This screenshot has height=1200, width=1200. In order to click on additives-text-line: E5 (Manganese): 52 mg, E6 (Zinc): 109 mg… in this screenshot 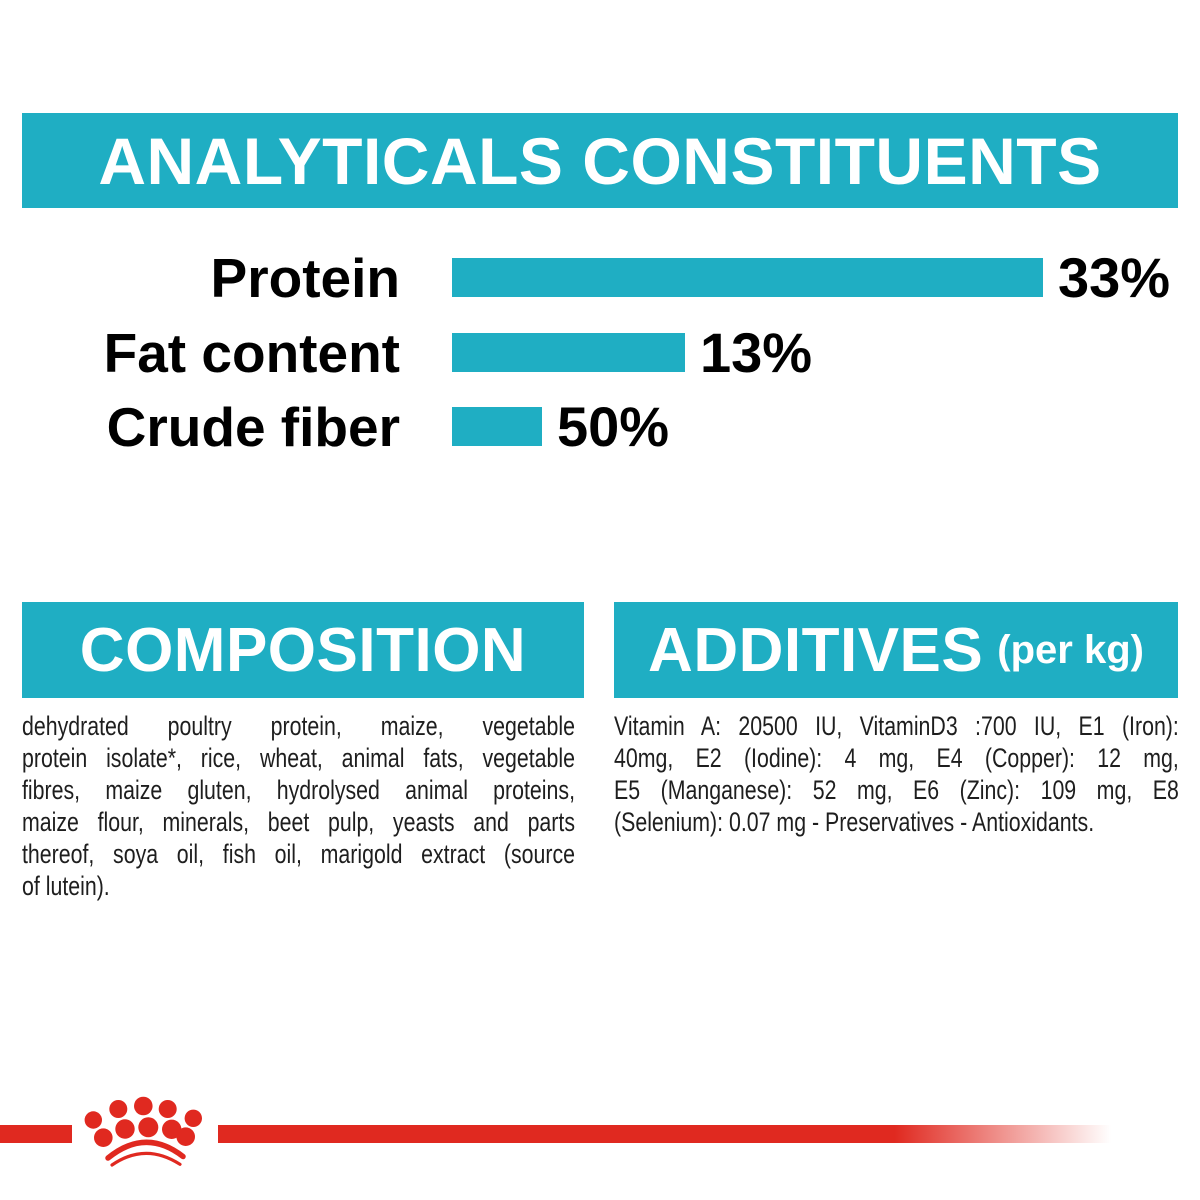, I will do `click(896, 790)`.